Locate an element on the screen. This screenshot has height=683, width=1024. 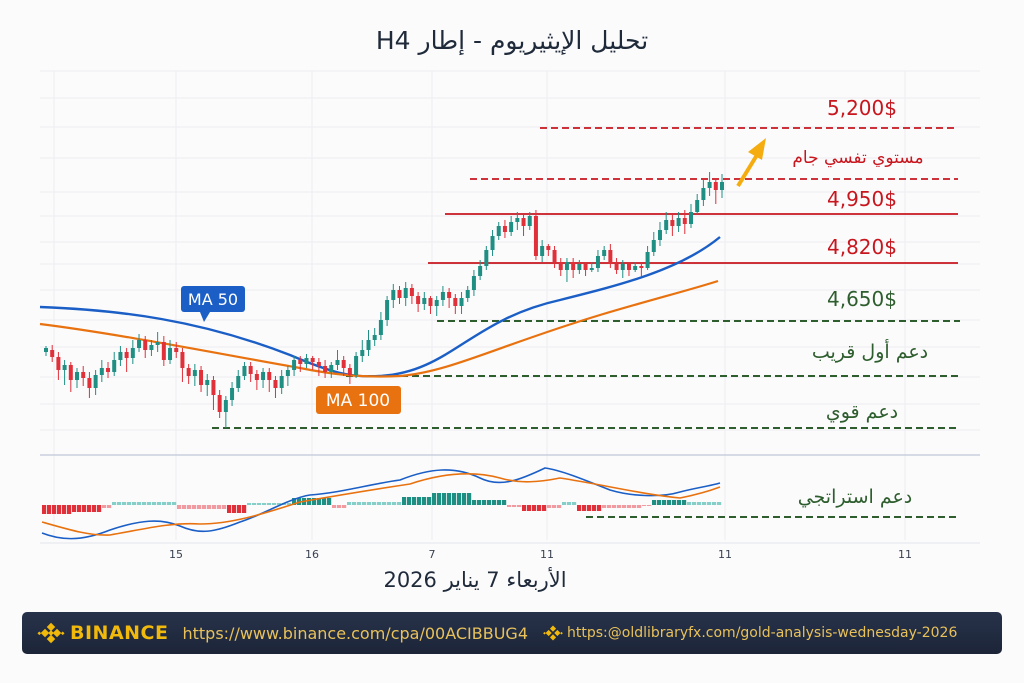
binance-brand: BINANCE is located at coordinates (119, 633).